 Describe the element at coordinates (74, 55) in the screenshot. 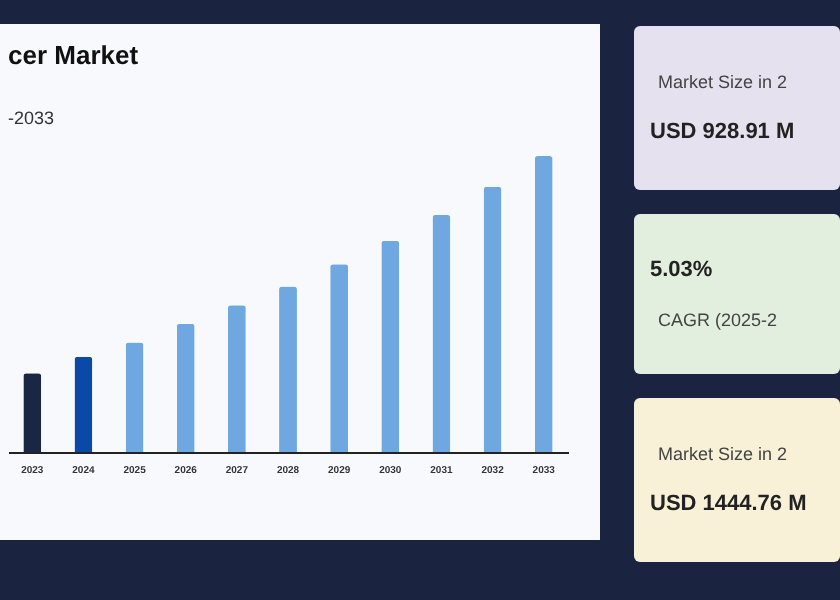

I see `chart-title: cer Market` at that location.